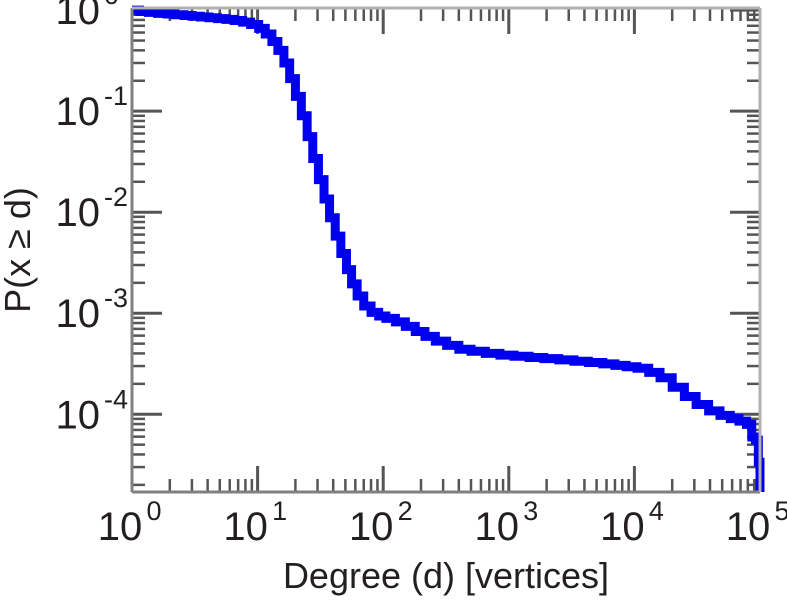  I want to click on x-axis-tick-labels: 10 0 10 1 10 2 10 3 10 4 10 5, so click(442, 522).